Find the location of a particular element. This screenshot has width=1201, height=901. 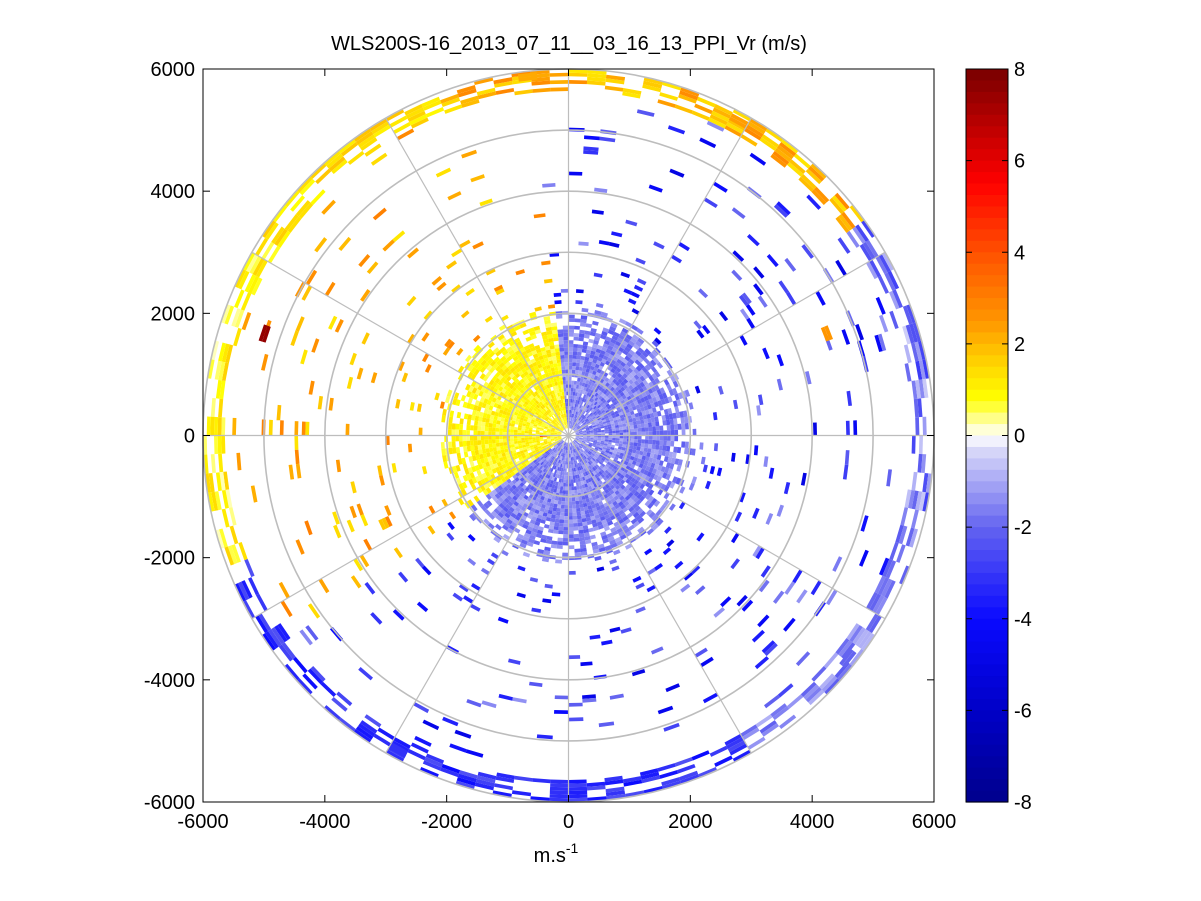

y-tick-label: 0 is located at coordinates (189, 437).